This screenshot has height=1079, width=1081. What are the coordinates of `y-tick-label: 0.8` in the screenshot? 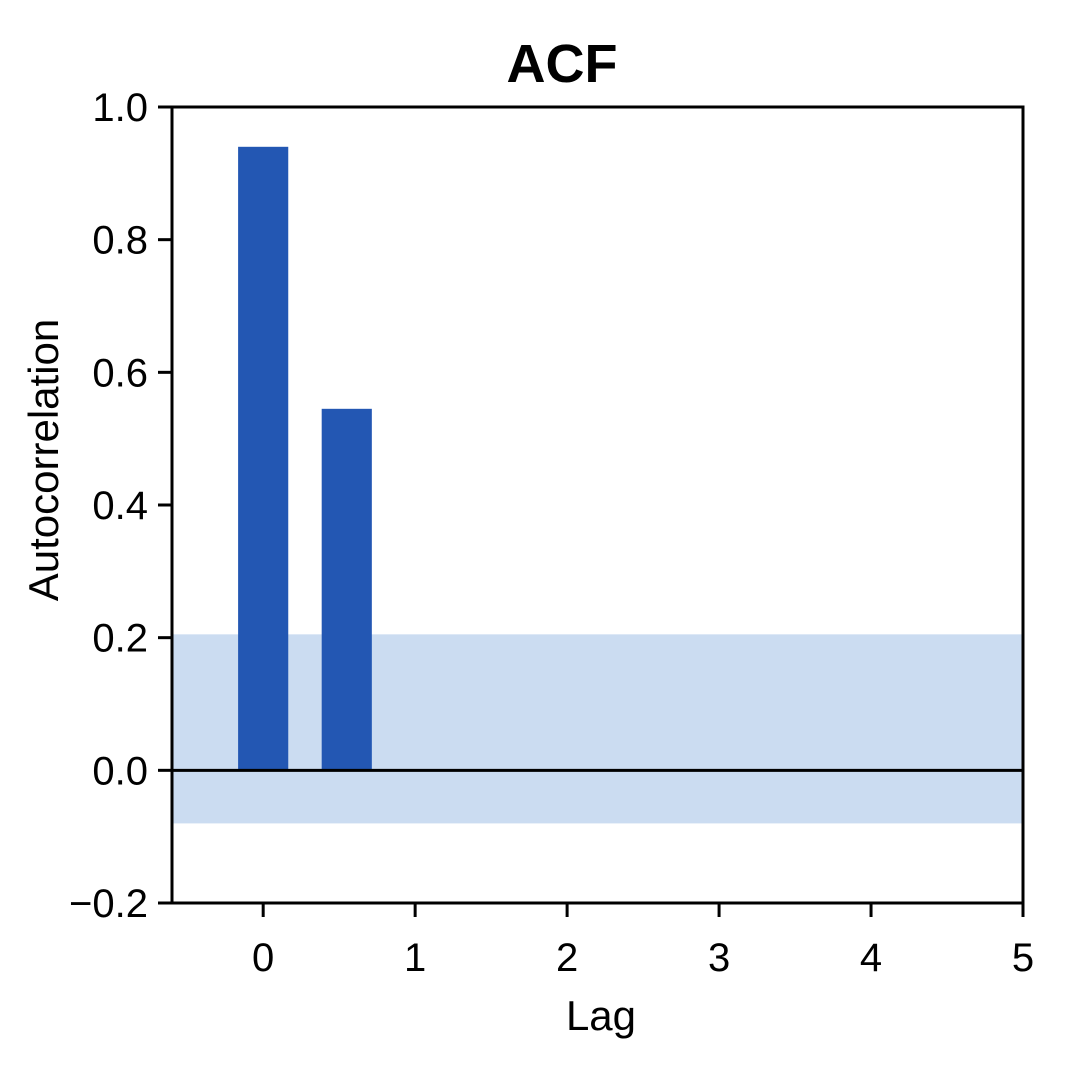 It's located at (120, 241).